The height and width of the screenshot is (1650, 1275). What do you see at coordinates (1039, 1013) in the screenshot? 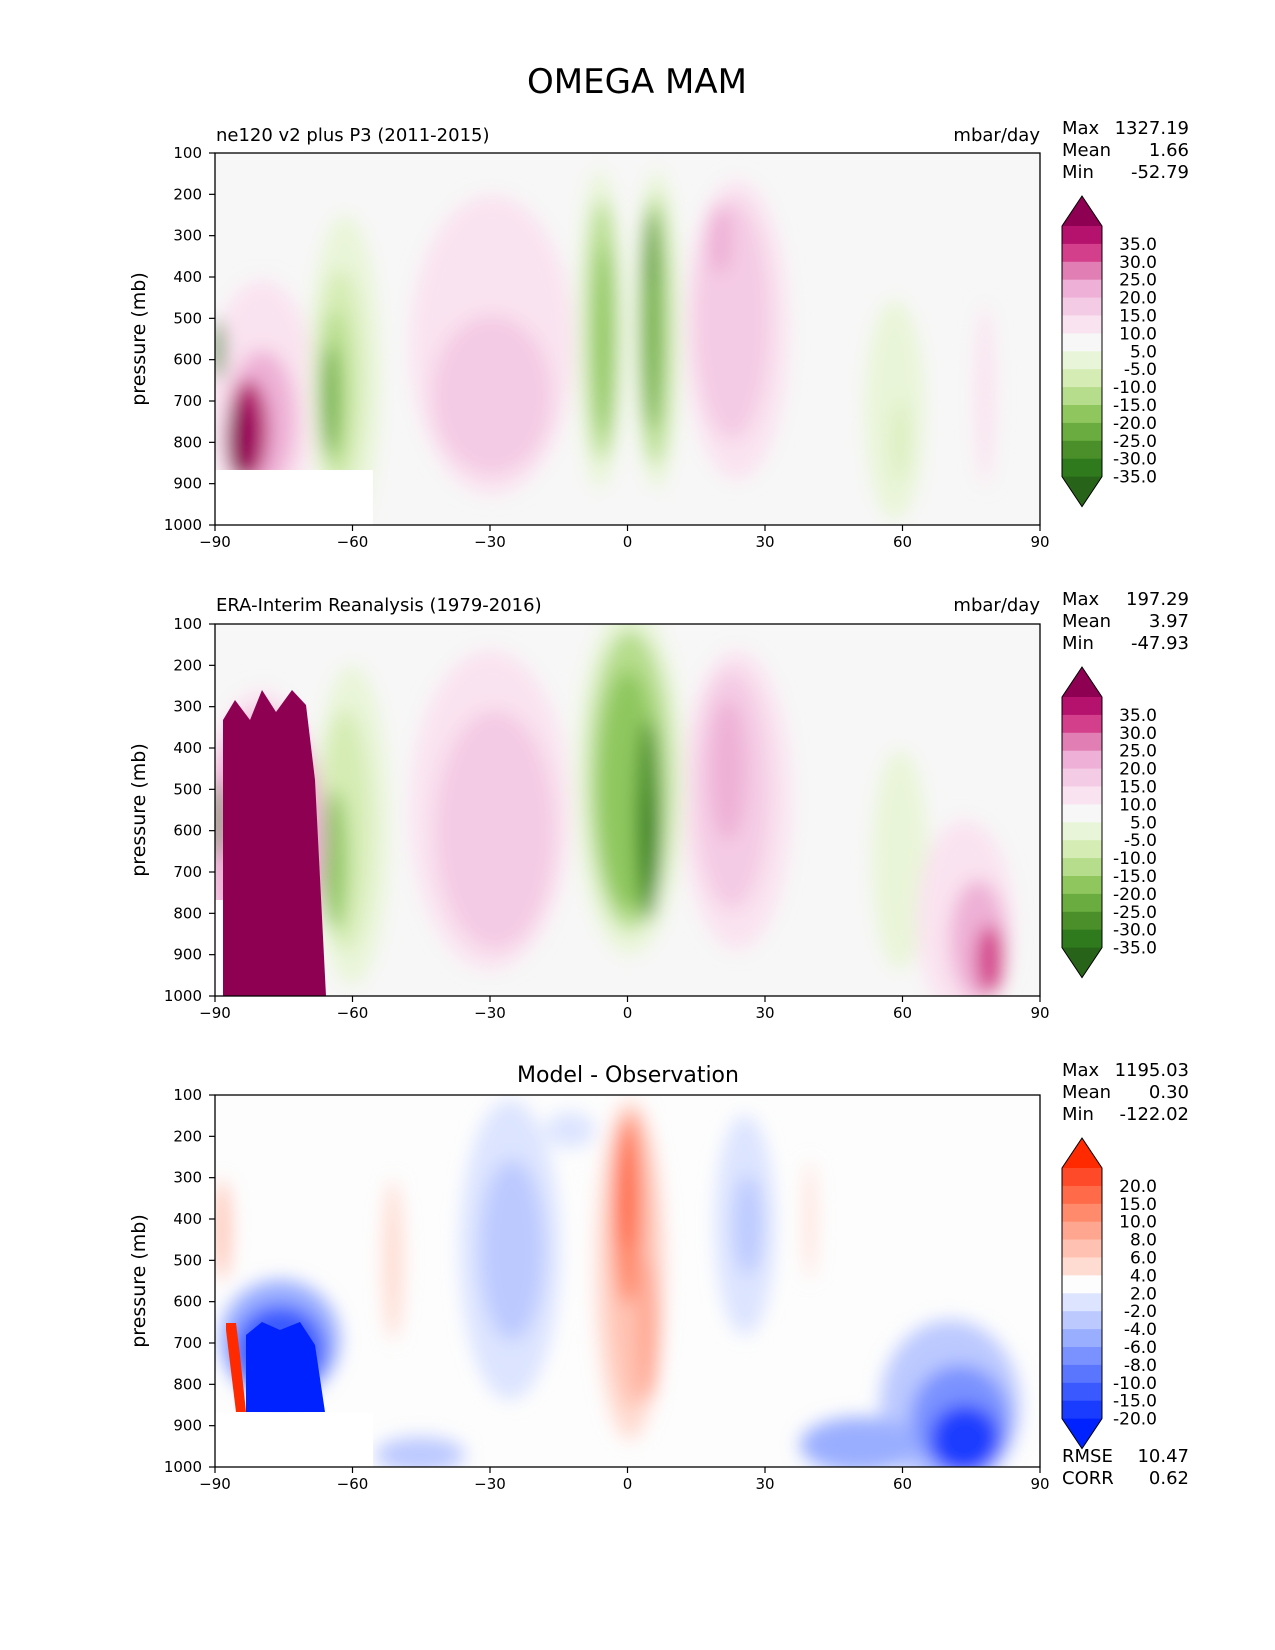
I see `x-tick-label: 90` at bounding box center [1039, 1013].